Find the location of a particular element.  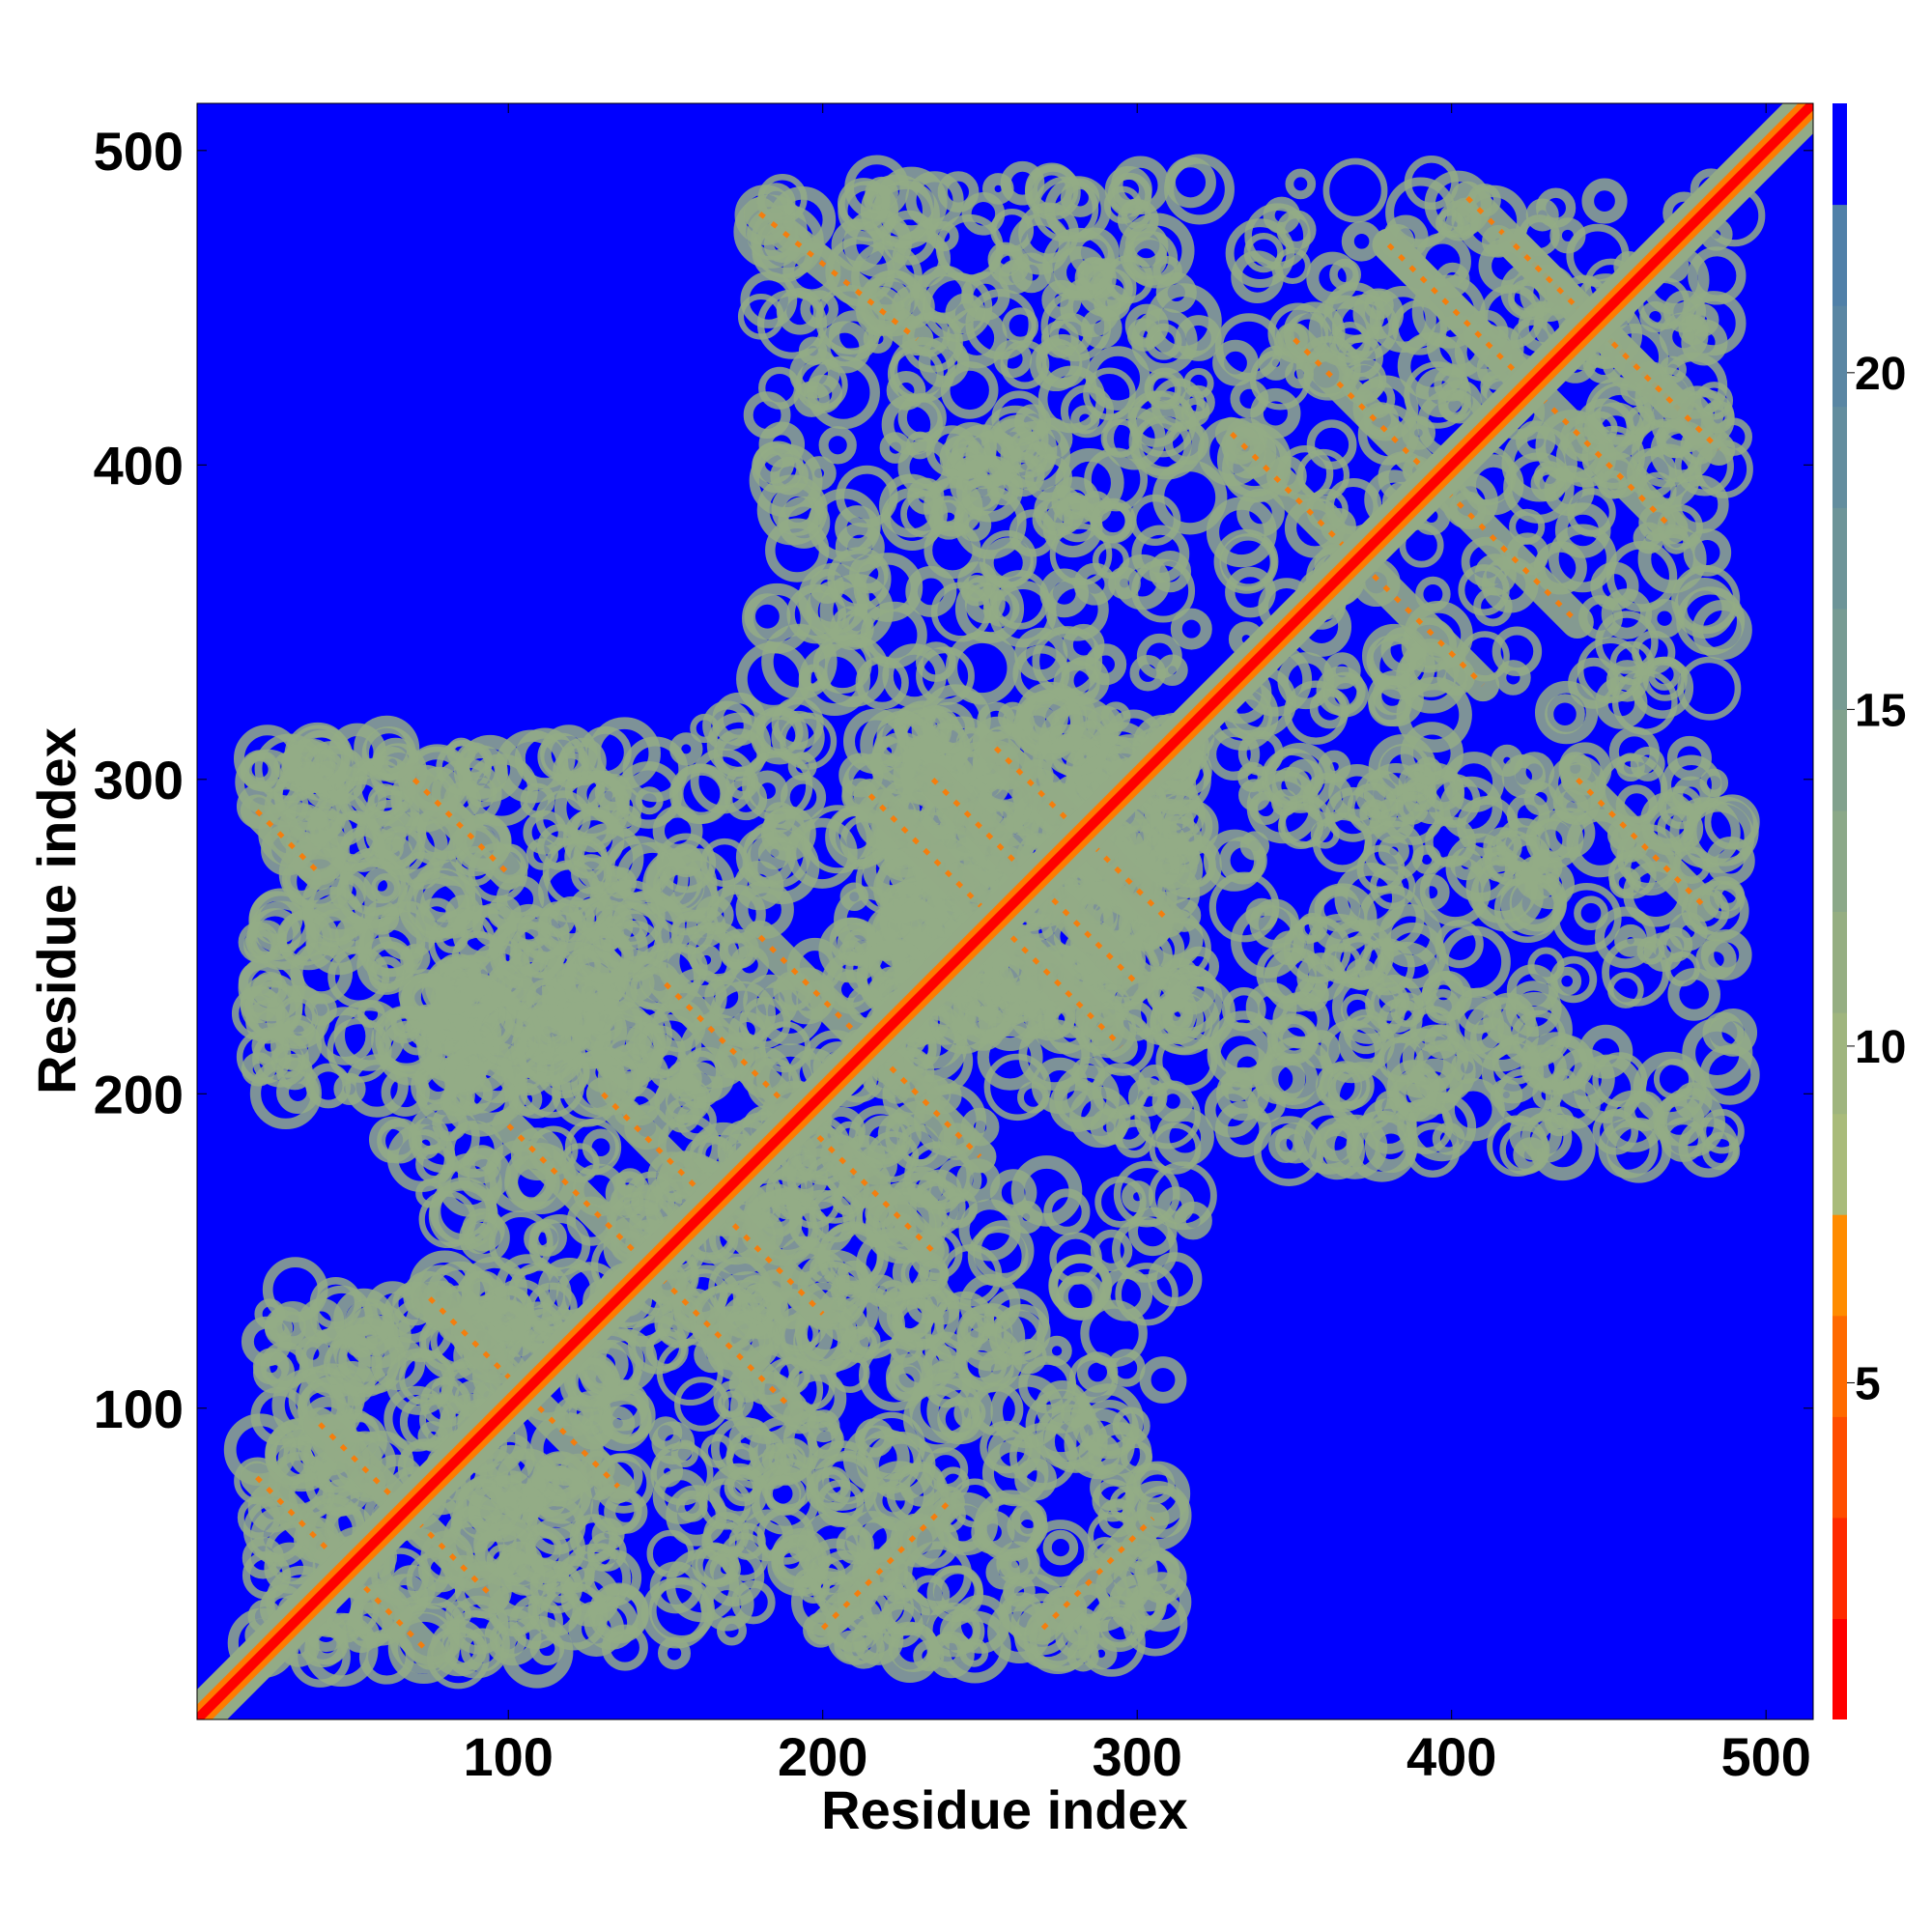

colorbar is located at coordinates (1840, 911).